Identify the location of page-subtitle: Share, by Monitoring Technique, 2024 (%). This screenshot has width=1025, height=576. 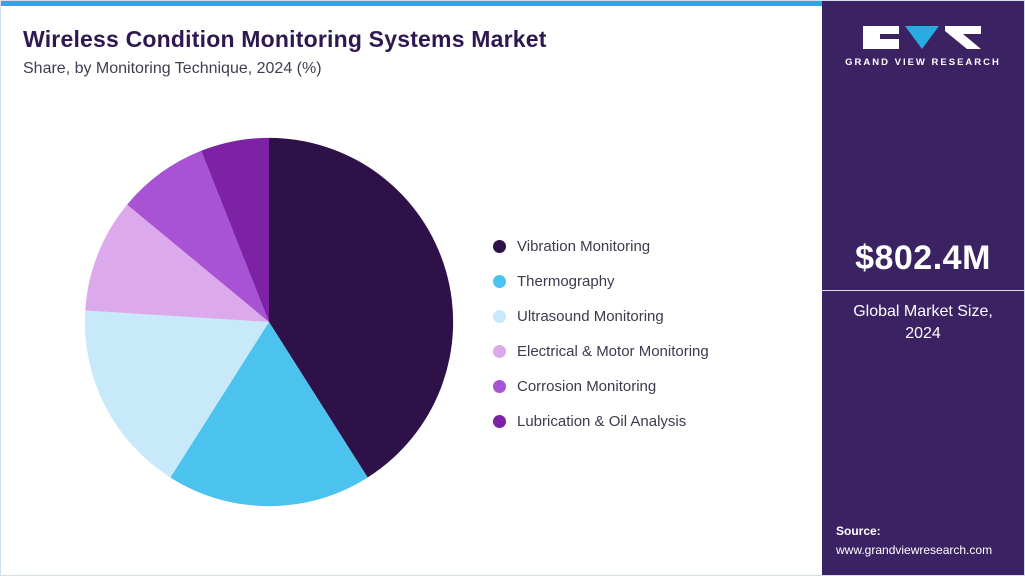
(172, 68).